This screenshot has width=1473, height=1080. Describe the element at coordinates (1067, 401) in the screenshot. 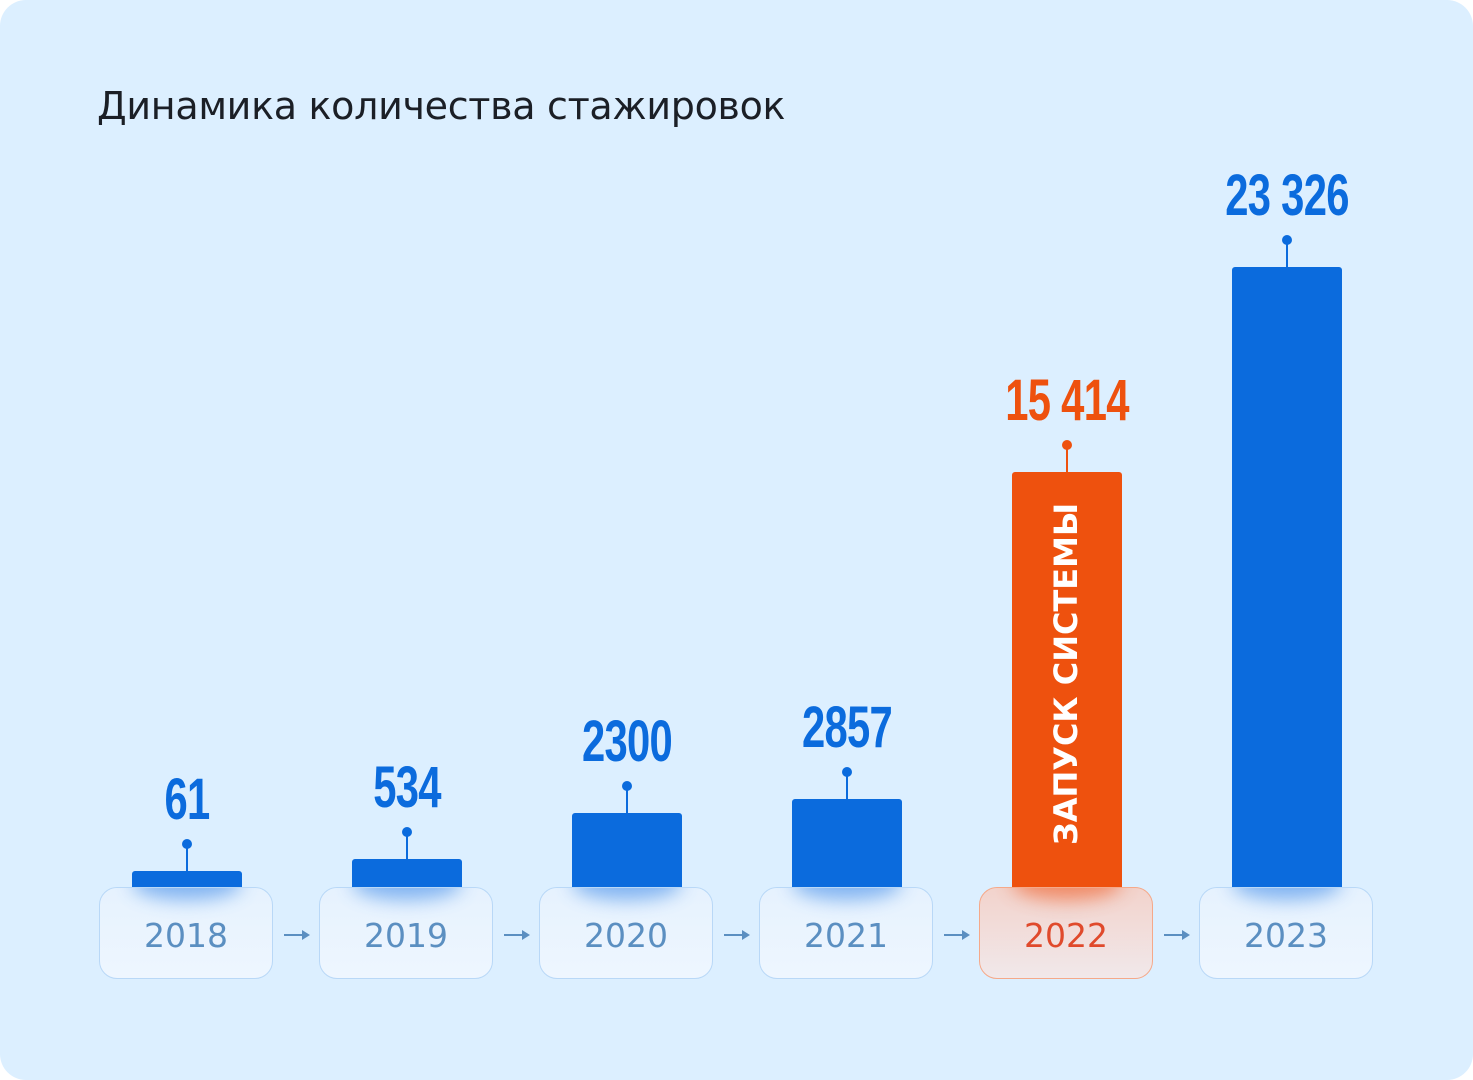

I see `value-label: 15 414` at that location.